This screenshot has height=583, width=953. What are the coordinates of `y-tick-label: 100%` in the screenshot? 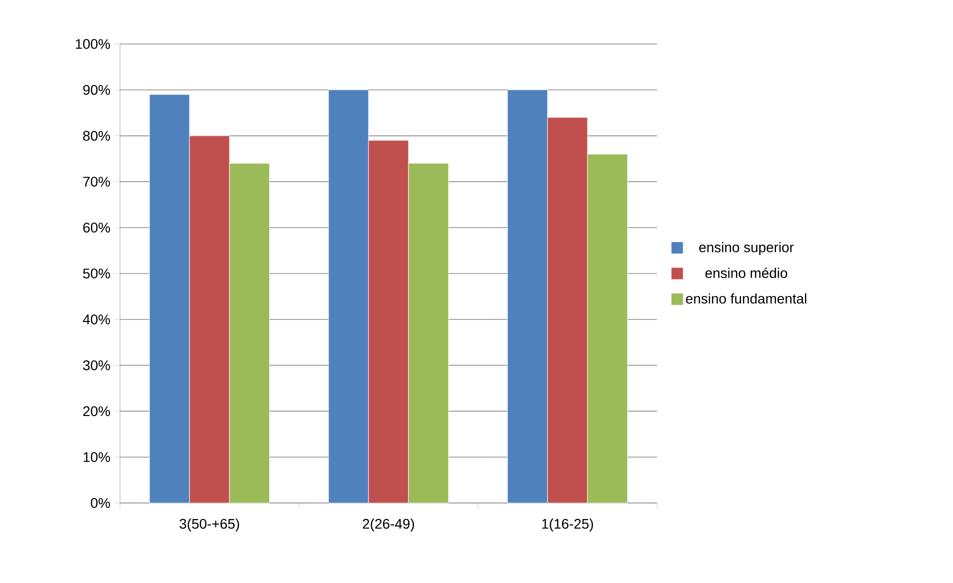 It's located at (93, 44).